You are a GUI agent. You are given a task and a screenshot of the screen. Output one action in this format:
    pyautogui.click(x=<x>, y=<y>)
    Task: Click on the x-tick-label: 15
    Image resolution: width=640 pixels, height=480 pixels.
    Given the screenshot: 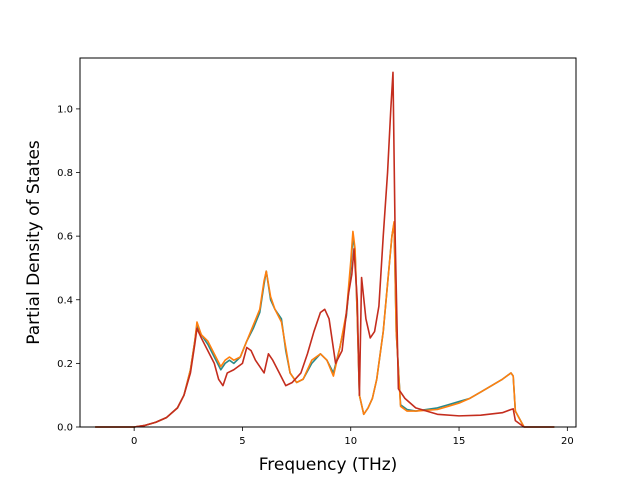 What is the action you would take?
    pyautogui.click(x=459, y=441)
    